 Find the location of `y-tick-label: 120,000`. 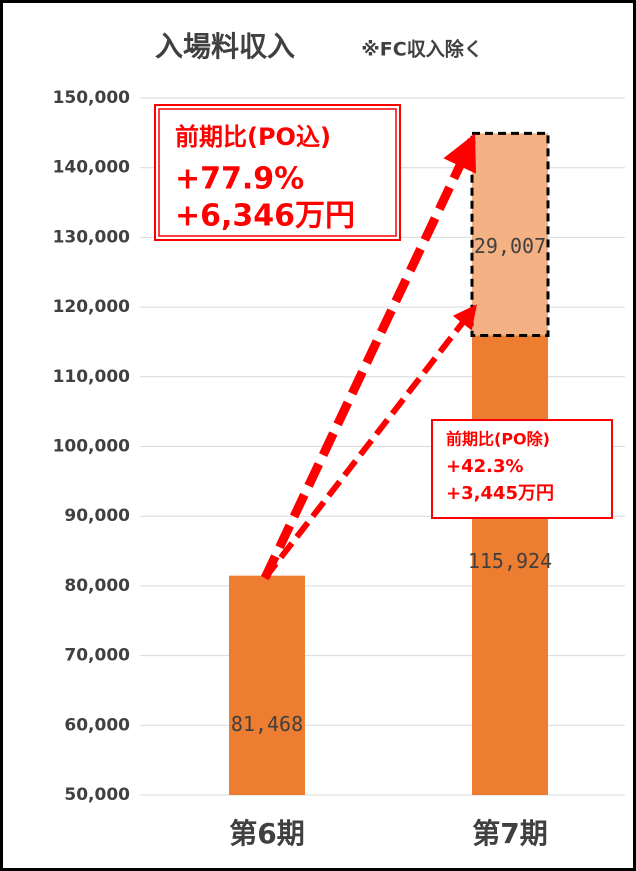

y-tick-label: 120,000 is located at coordinates (92, 307).